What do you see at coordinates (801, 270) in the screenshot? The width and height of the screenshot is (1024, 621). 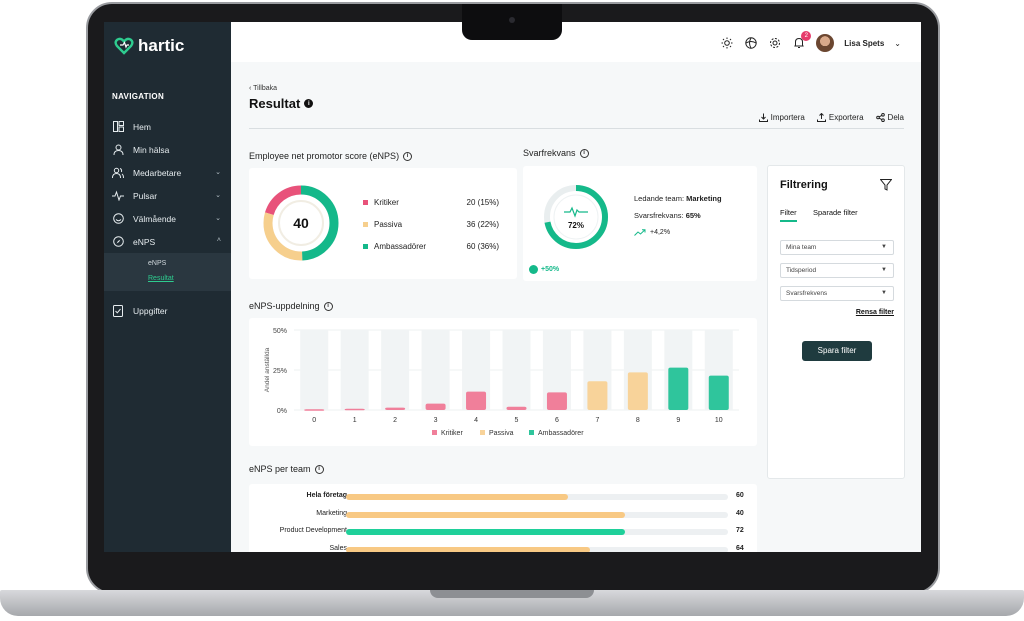 I see `select-value: Tidsperiod` at bounding box center [801, 270].